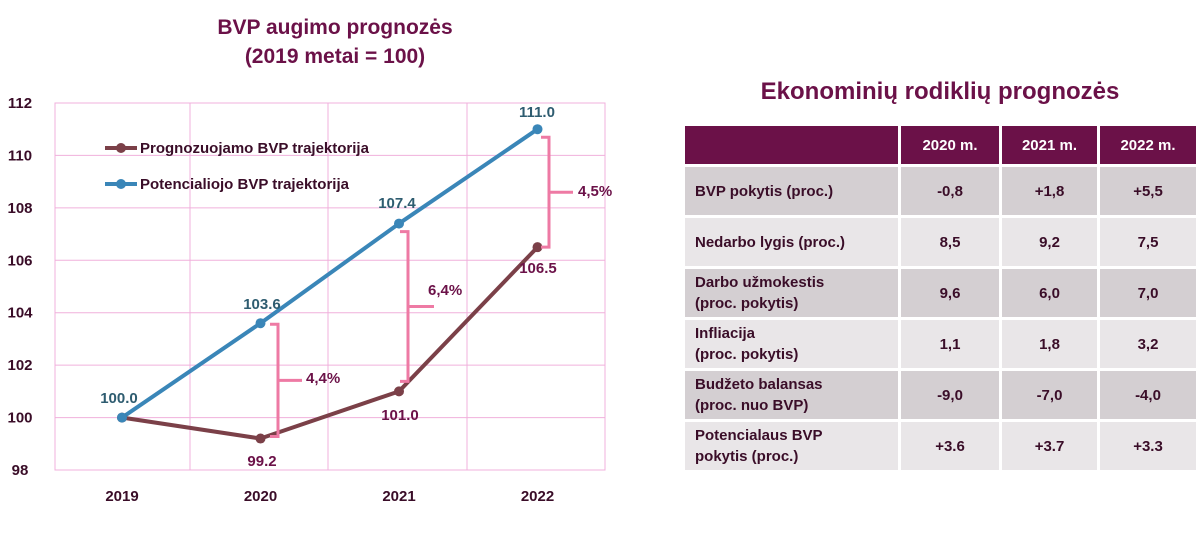  What do you see at coordinates (752, 405) in the screenshot?
I see `row-label-line: (proc. nuo BVP)` at bounding box center [752, 405].